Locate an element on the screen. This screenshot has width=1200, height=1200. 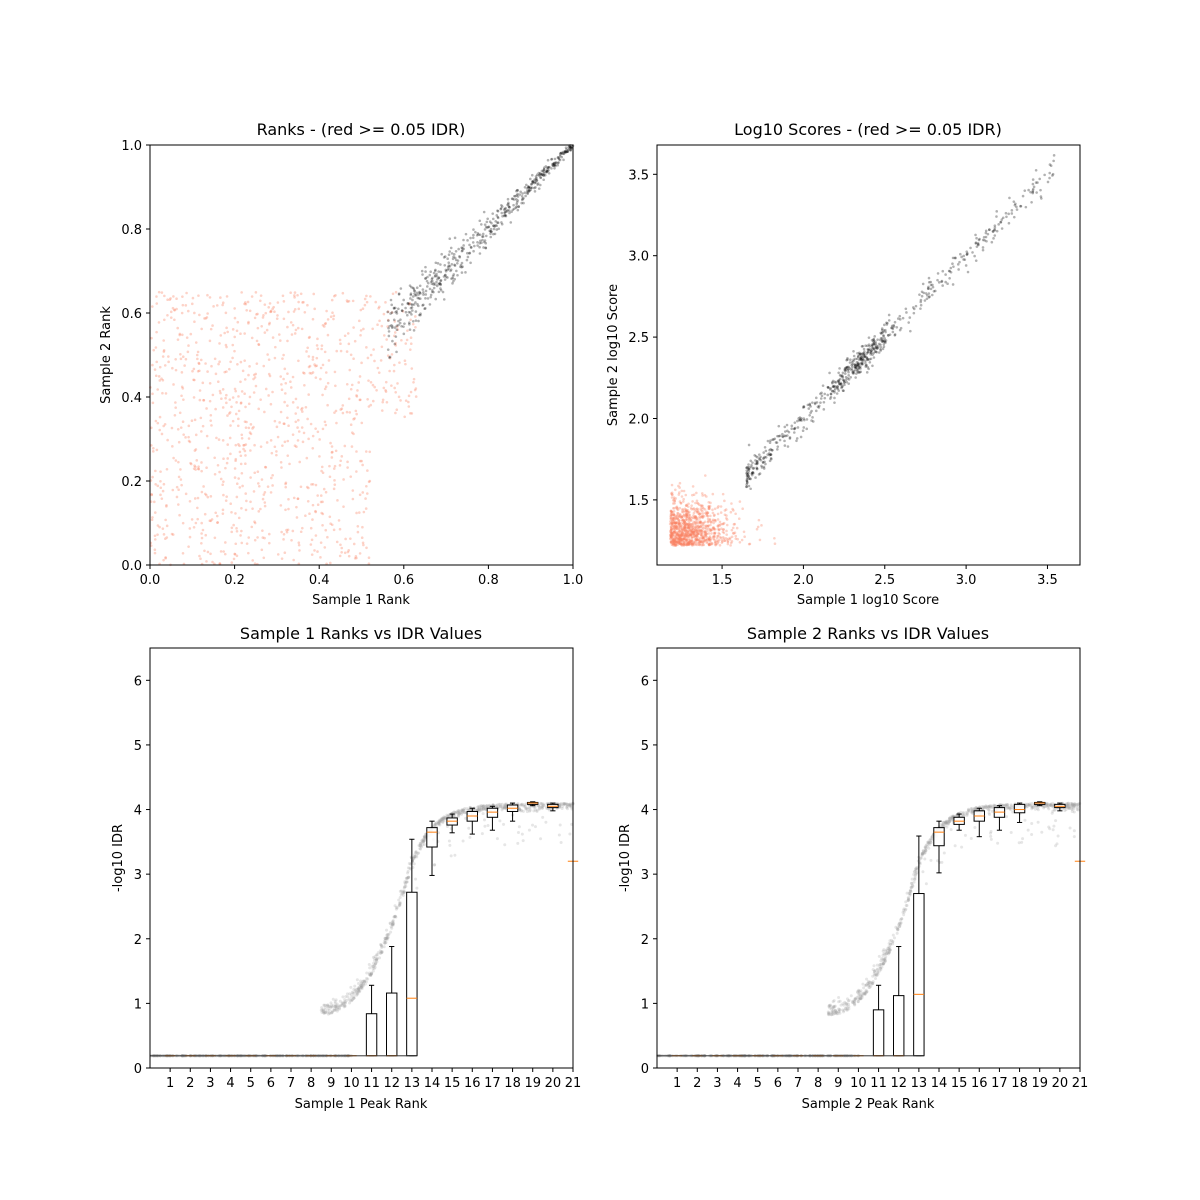
log10-scatter-x-tick-label: 2.0 is located at coordinates (803, 580).